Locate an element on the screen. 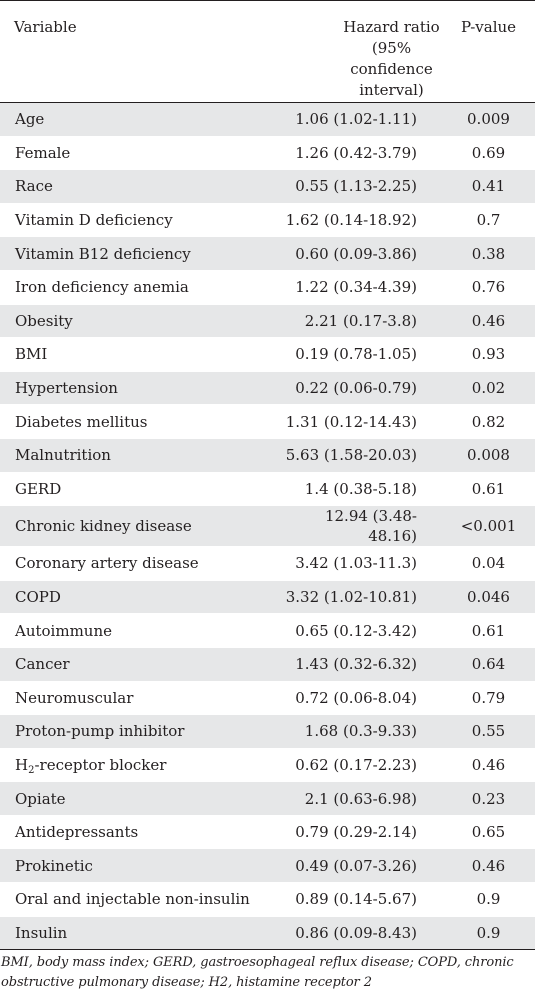 The height and width of the screenshot is (993, 535). cell-hazard-ratio: 5.63 (1.58-20.03) is located at coordinates (361, 455).